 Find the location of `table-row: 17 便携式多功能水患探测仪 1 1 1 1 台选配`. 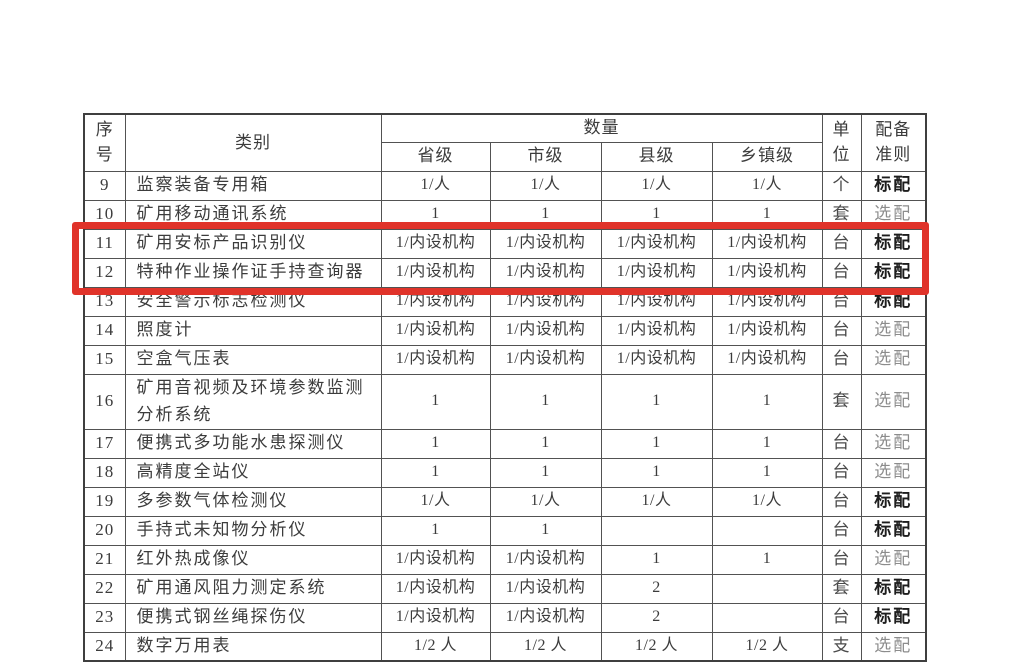

table-row: 17 便携式多功能水患探测仪 1 1 1 1 台选配 is located at coordinates (505, 443).